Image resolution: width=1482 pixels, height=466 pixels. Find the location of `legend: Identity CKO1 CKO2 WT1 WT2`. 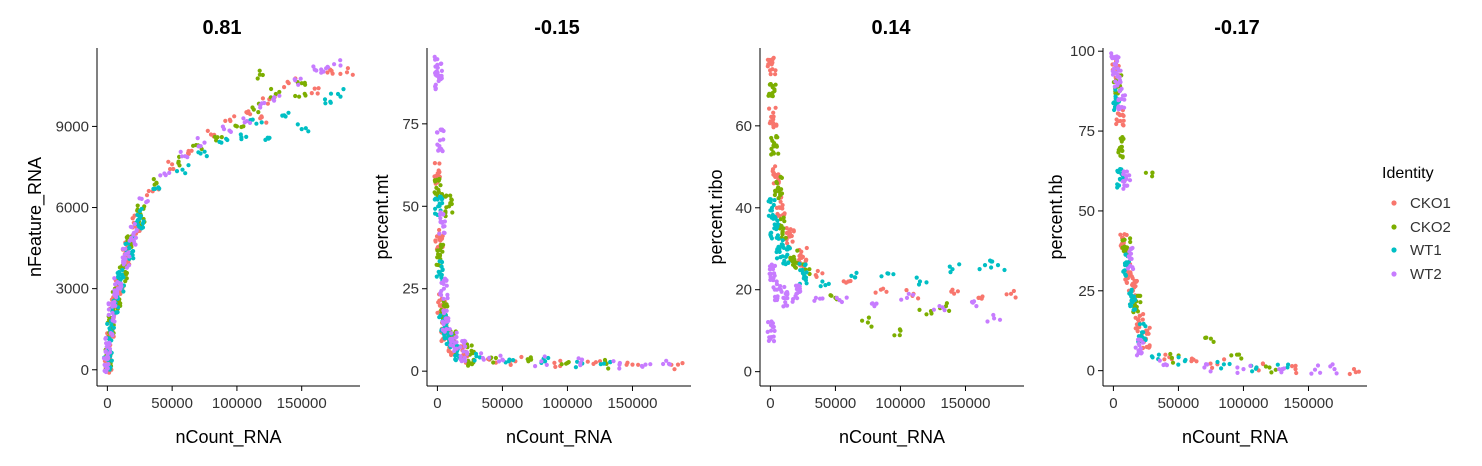

legend: Identity CKO1 CKO2 WT1 WT2 is located at coordinates (1416, 224).